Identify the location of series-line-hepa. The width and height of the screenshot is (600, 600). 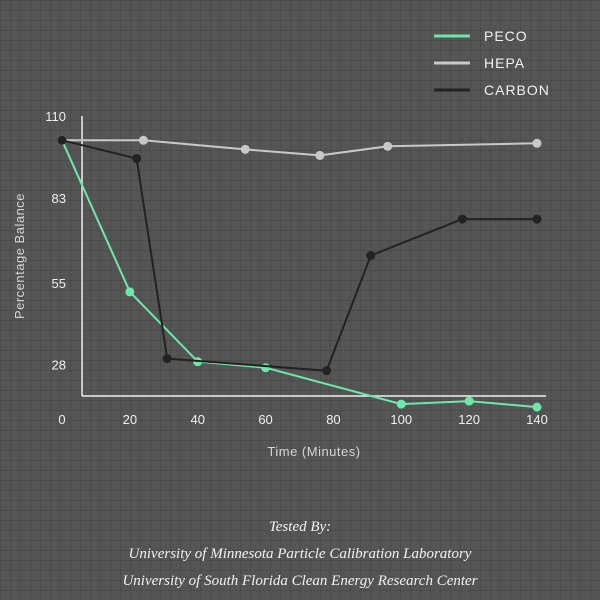
(300, 148).